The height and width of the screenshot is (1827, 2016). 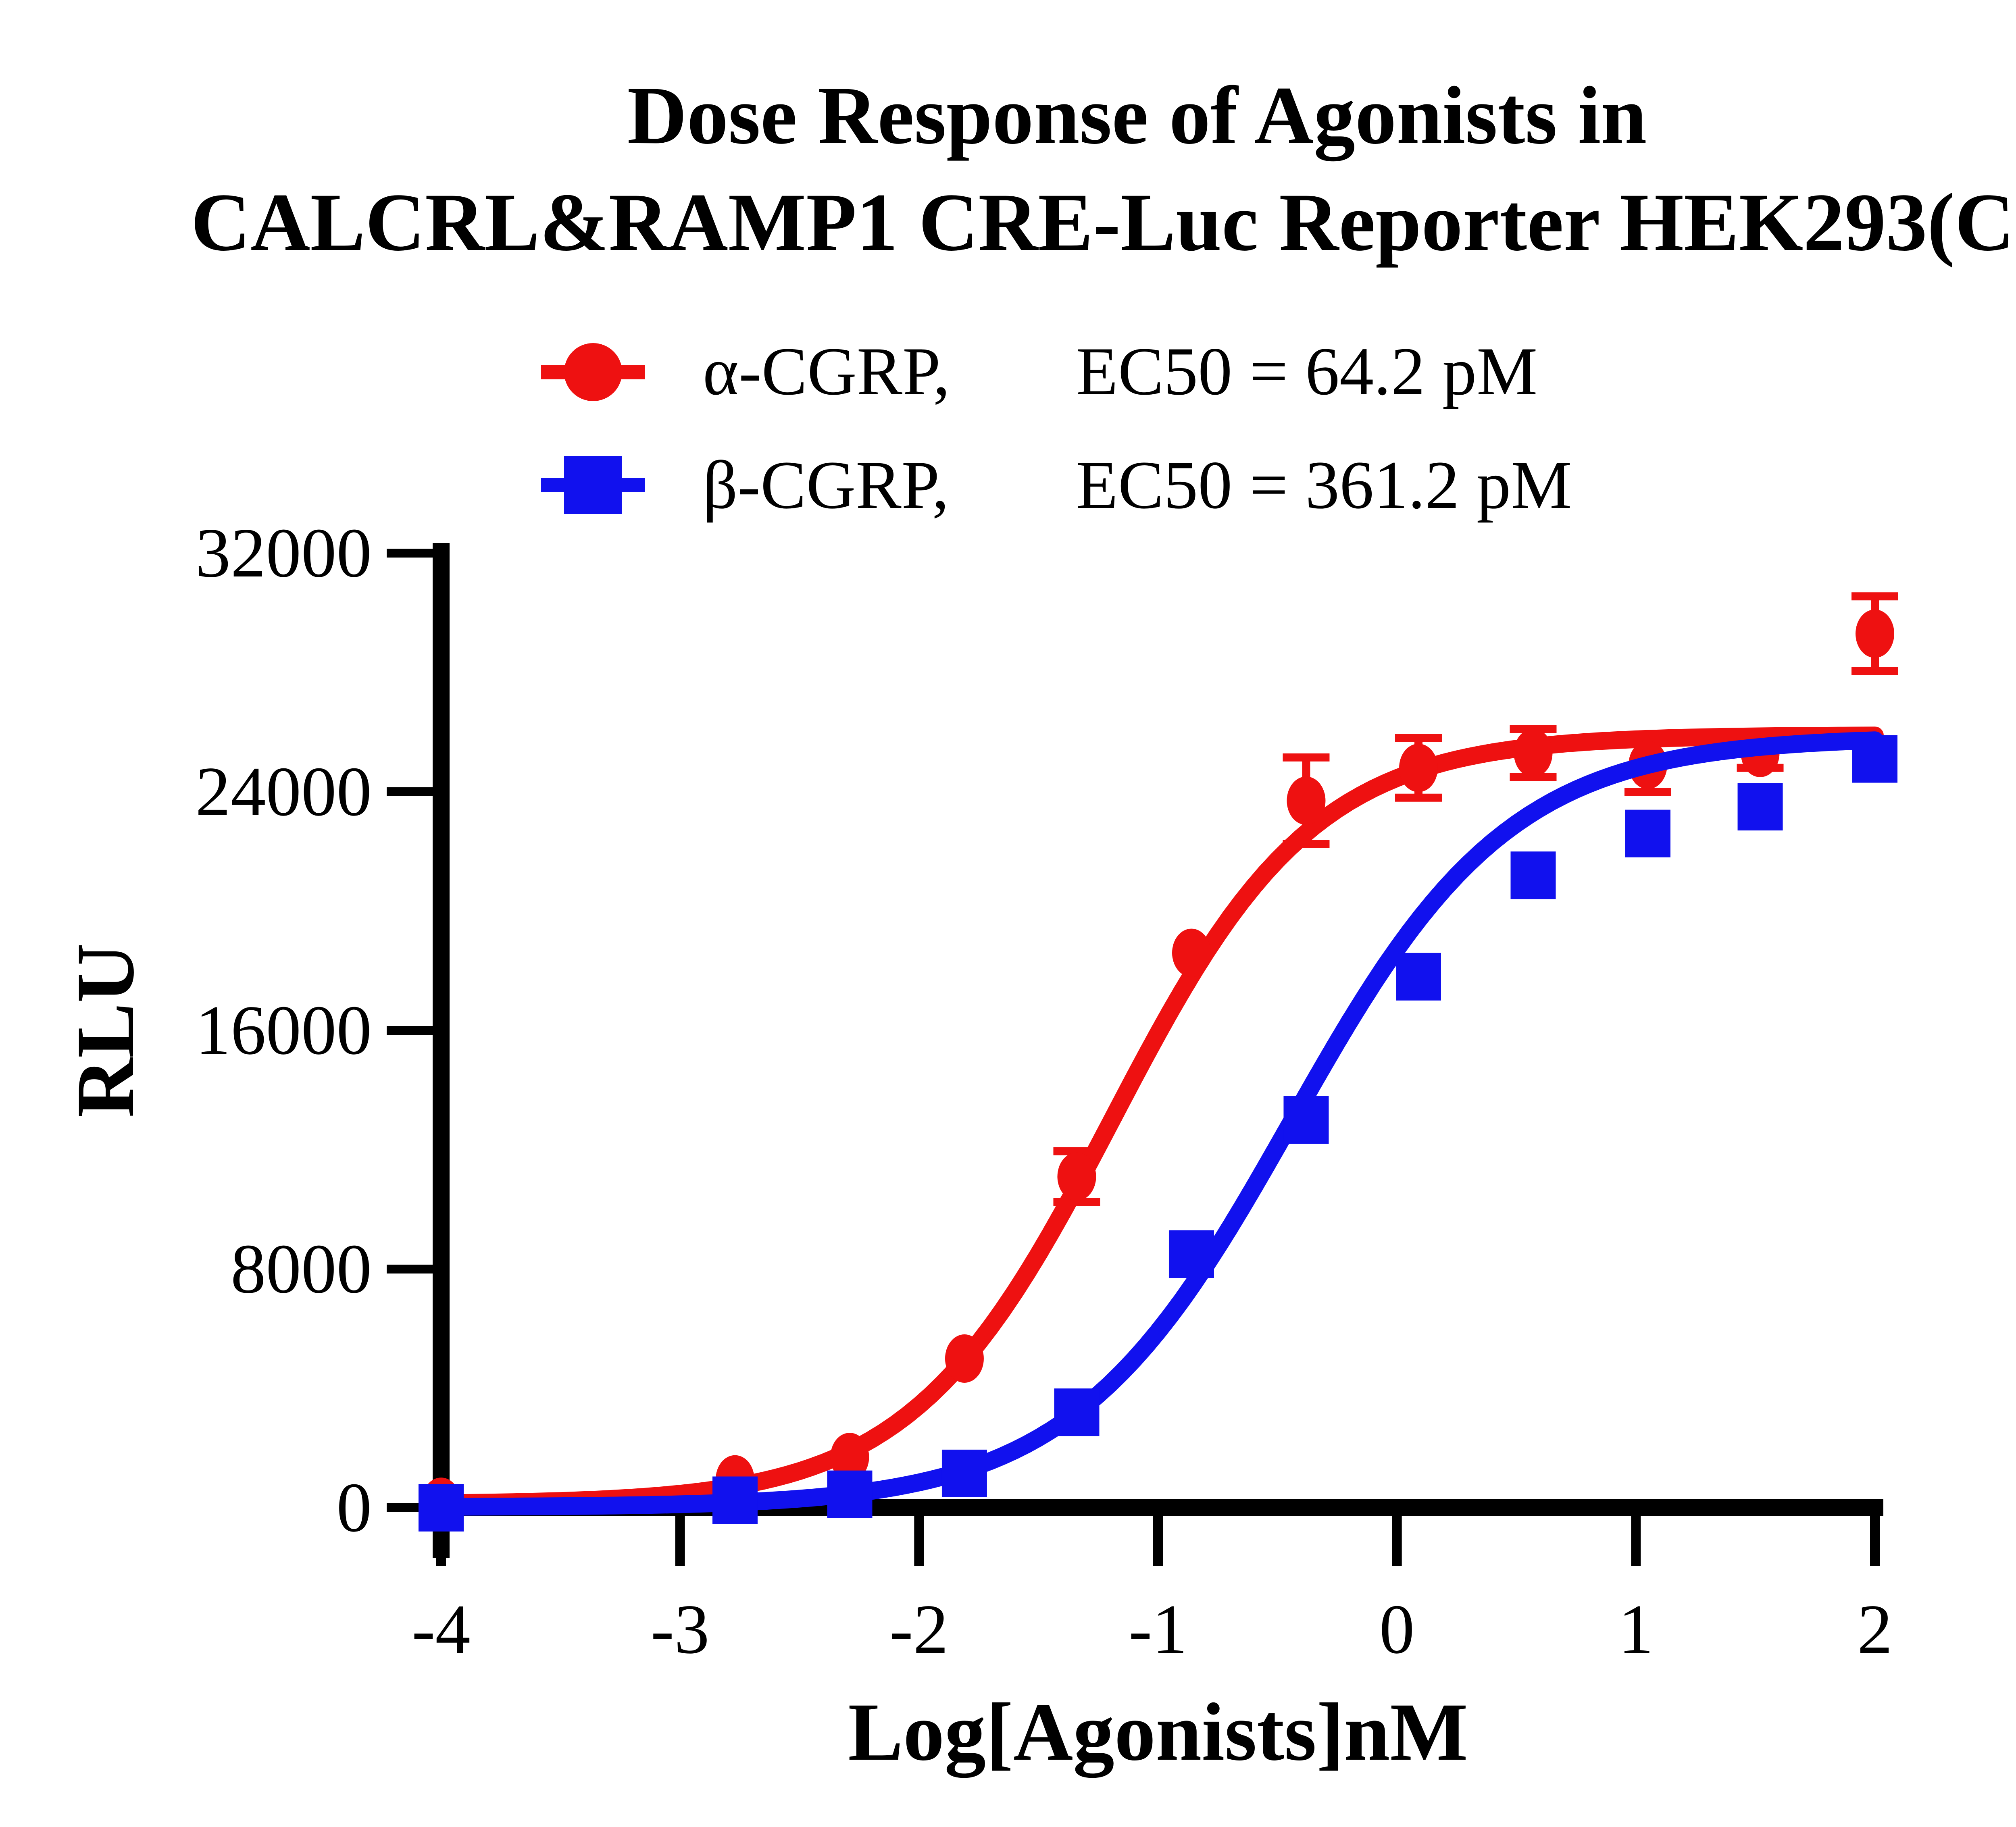 I want to click on legend-ec50-alpha: EC50 = 64.2 pM, so click(x=1306, y=371).